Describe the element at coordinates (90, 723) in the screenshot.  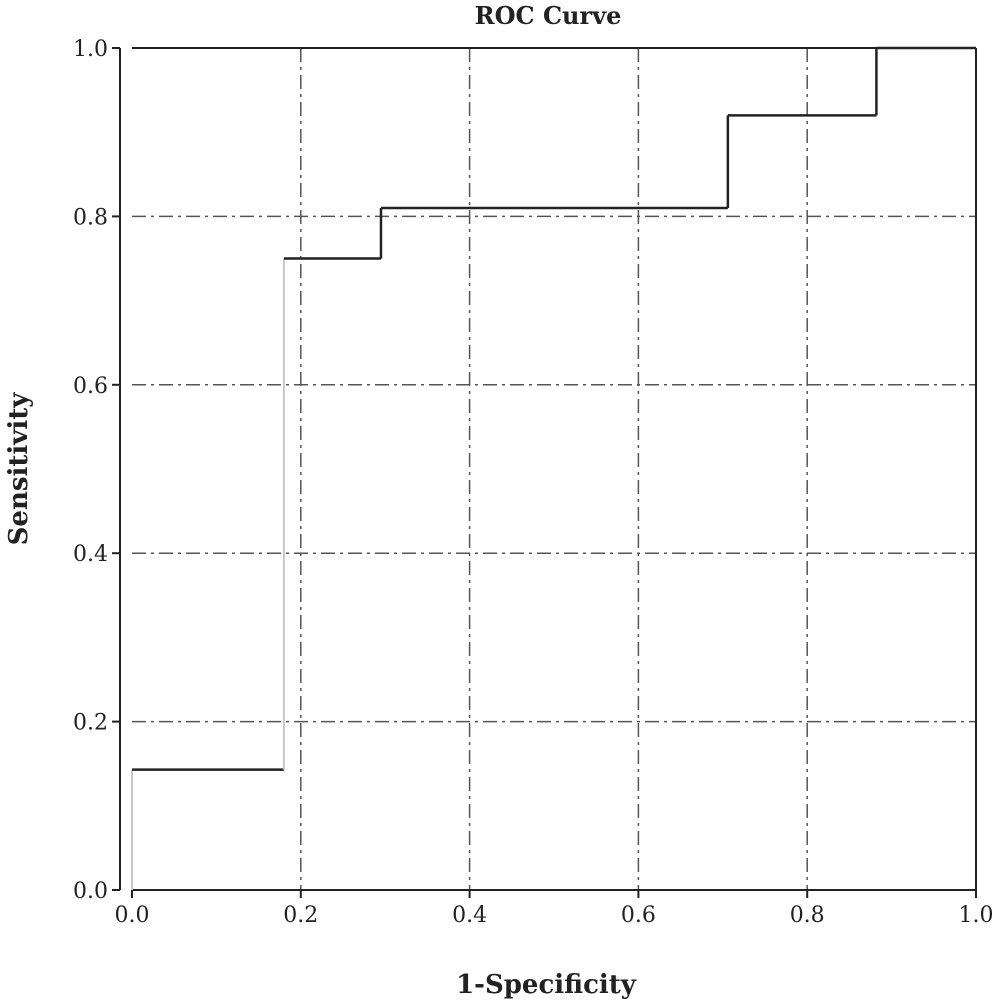
I see `y-tick-label-1: 0.2` at that location.